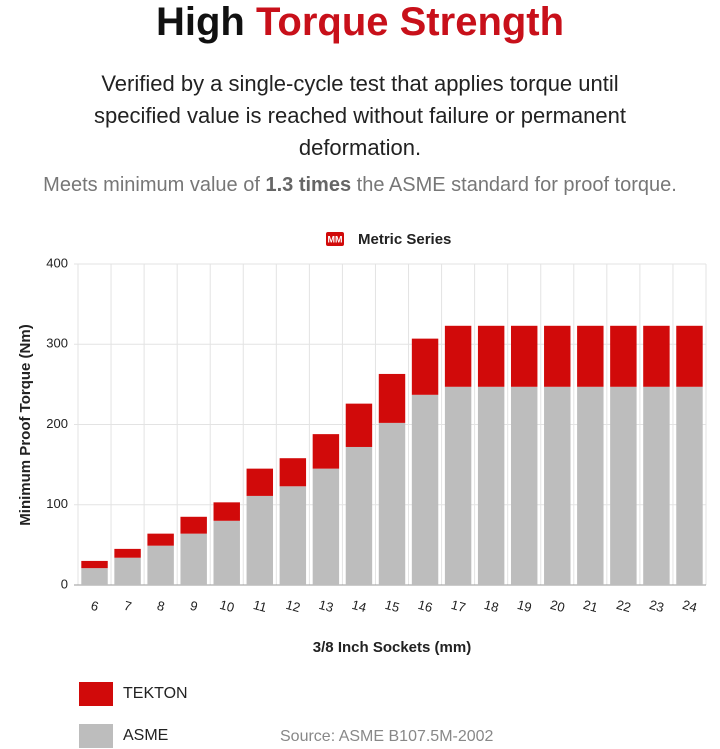 This screenshot has height=749, width=720. What do you see at coordinates (200, 22) in the screenshot?
I see `title-part: High` at bounding box center [200, 22].